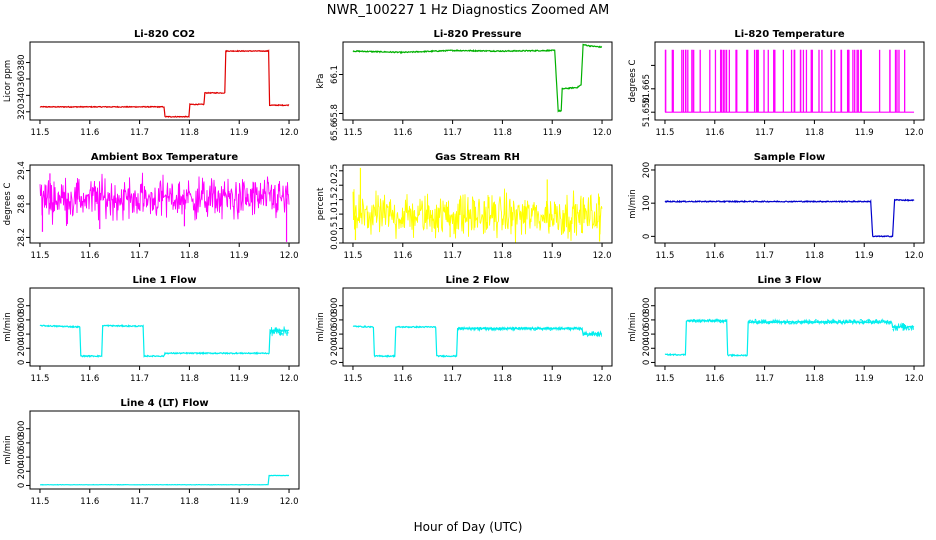 The width and height of the screenshot is (936, 540). What do you see at coordinates (452, 133) in the screenshot?
I see `xtick-label-pressure-2: 11.7` at bounding box center [452, 133].